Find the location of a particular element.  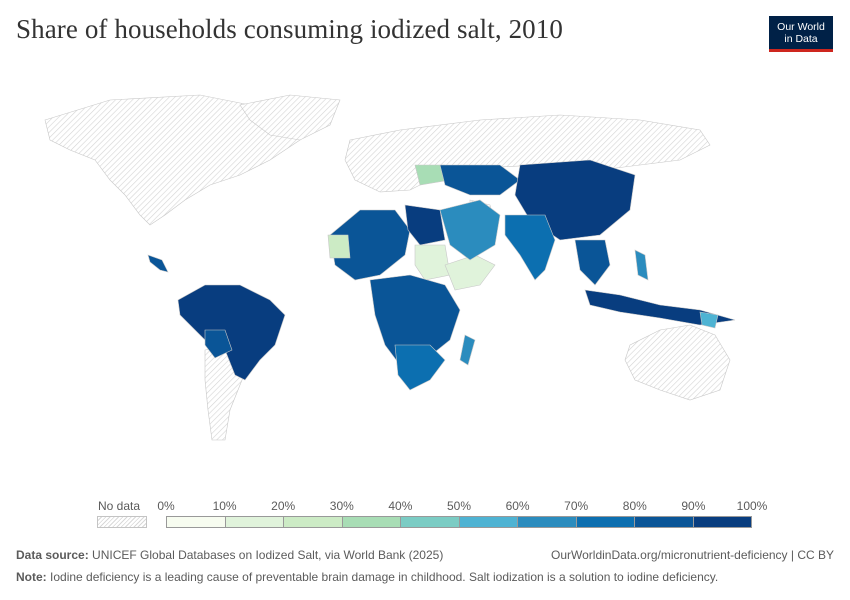

greenland-no-data is located at coordinates (290, 117).